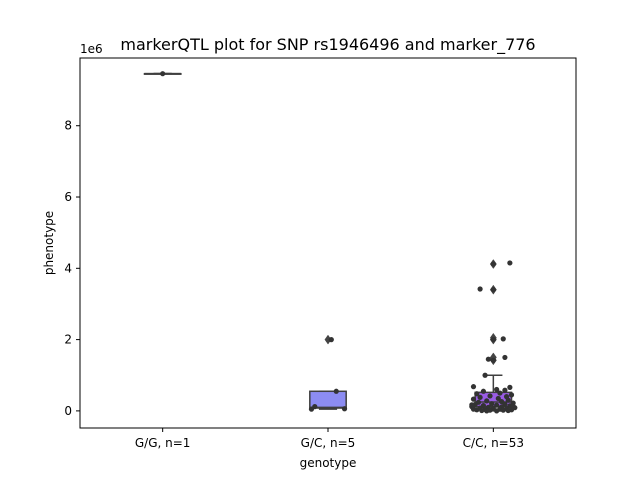 The width and height of the screenshot is (640, 480). What do you see at coordinates (328, 443) in the screenshot?
I see `x-tick-label: G/C, n=5` at bounding box center [328, 443].